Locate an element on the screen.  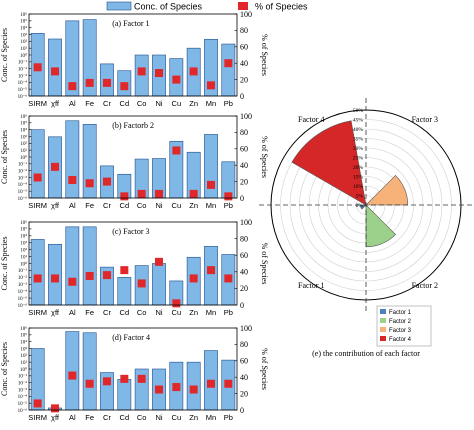
category-label: Al is located at coordinates (72, 417).